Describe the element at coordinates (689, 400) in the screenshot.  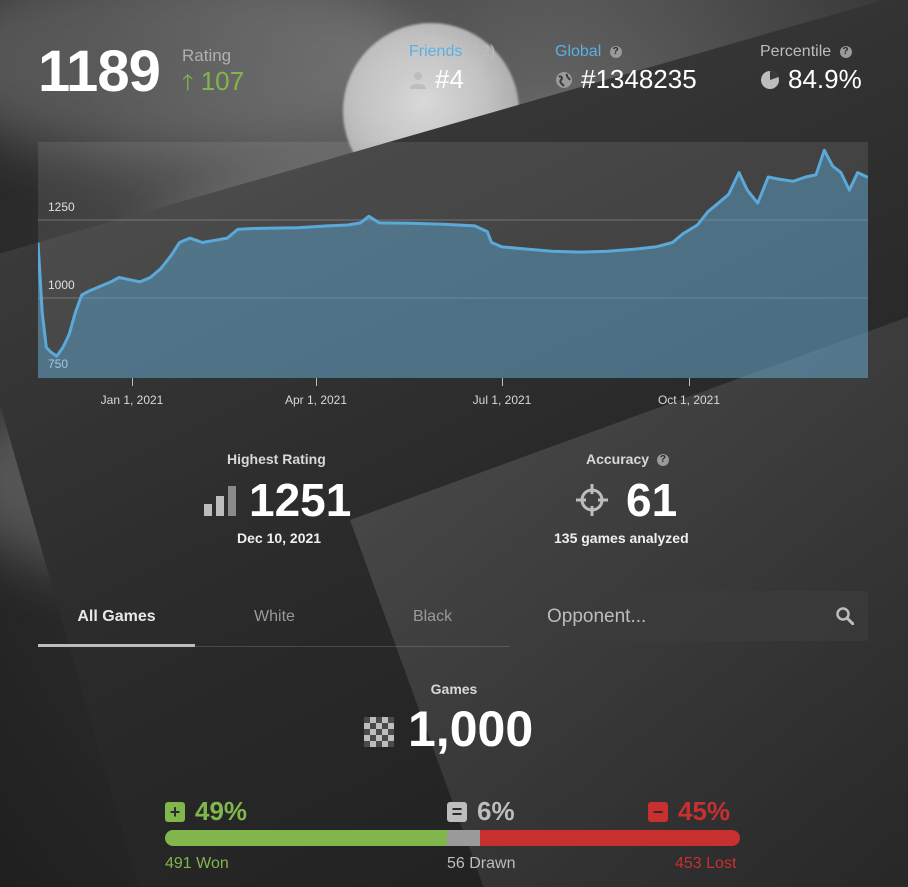
I see `x-tick-label: Oct 1, 2021` at that location.